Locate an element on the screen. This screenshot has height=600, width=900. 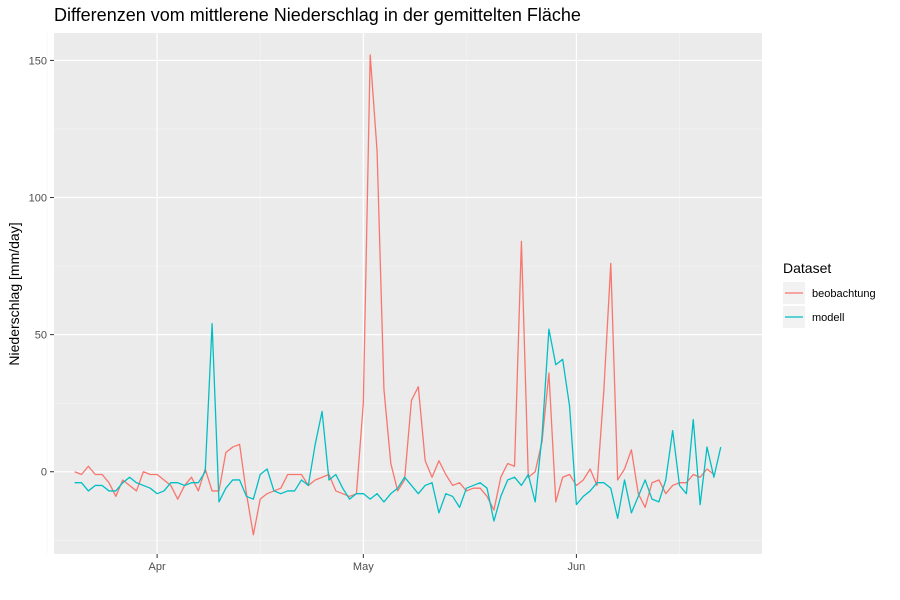
x-tick-label: Apr is located at coordinates (157, 567).